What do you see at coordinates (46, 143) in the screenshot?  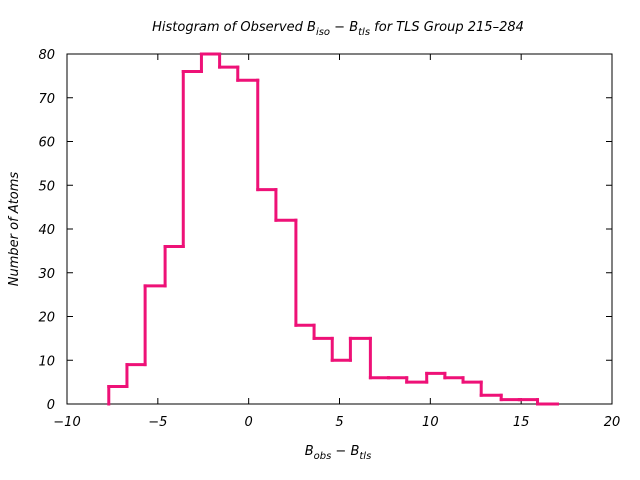 I see `y-tick-label: 60` at bounding box center [46, 143].